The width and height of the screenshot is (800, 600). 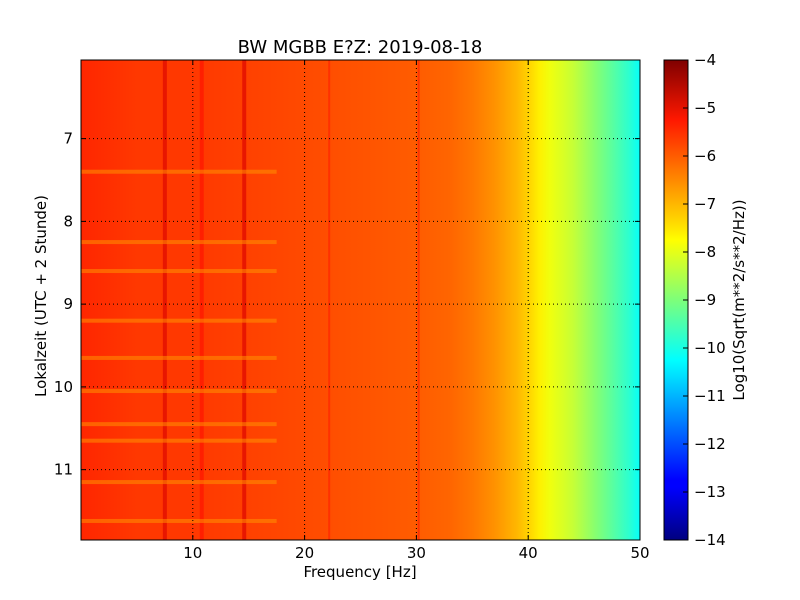 What do you see at coordinates (192, 553) in the screenshot?
I see `x-tick-label: 10` at bounding box center [192, 553].